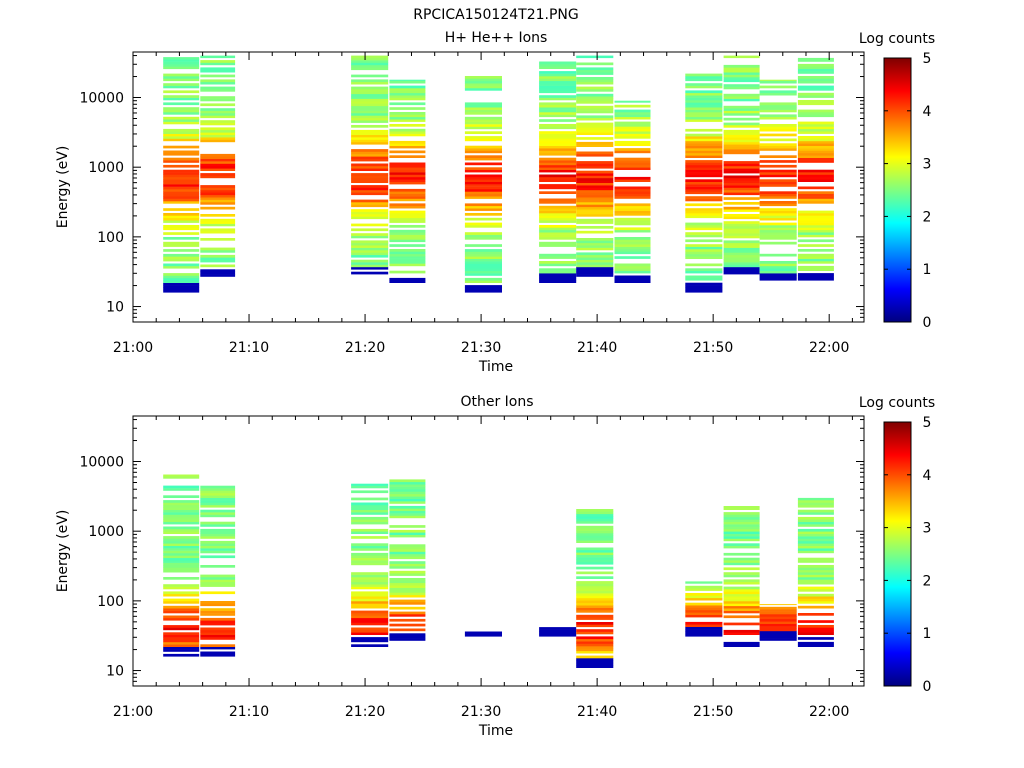 This screenshot has width=1024, height=768. Describe the element at coordinates (927, 423) in the screenshot. I see `colorbar-tick-label: 5` at that location.